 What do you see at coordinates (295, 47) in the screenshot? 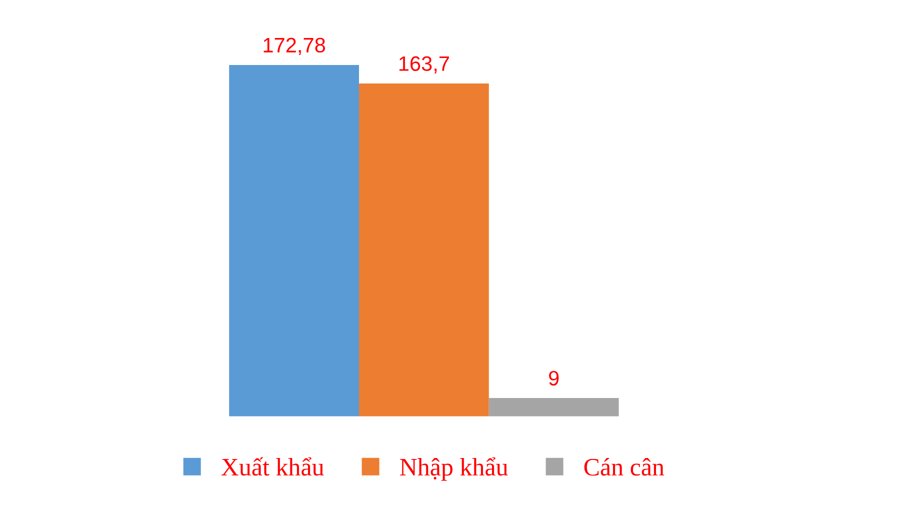
I see `data-label: 172,78` at bounding box center [295, 47].